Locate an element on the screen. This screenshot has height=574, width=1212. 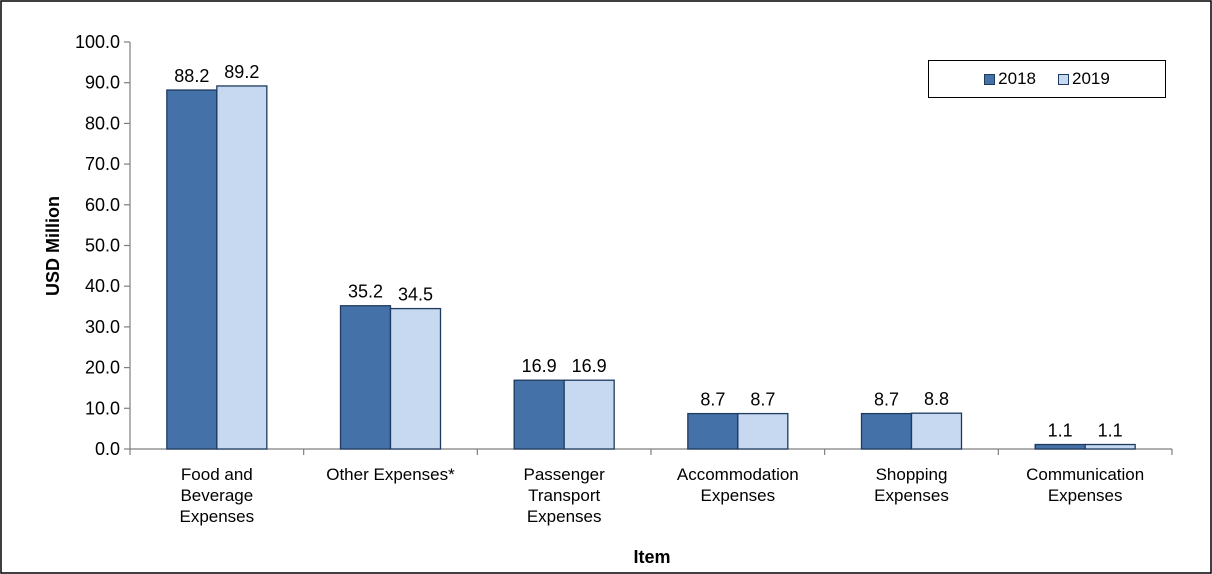
data-label-2018-4: 8.7 is located at coordinates (886, 400).